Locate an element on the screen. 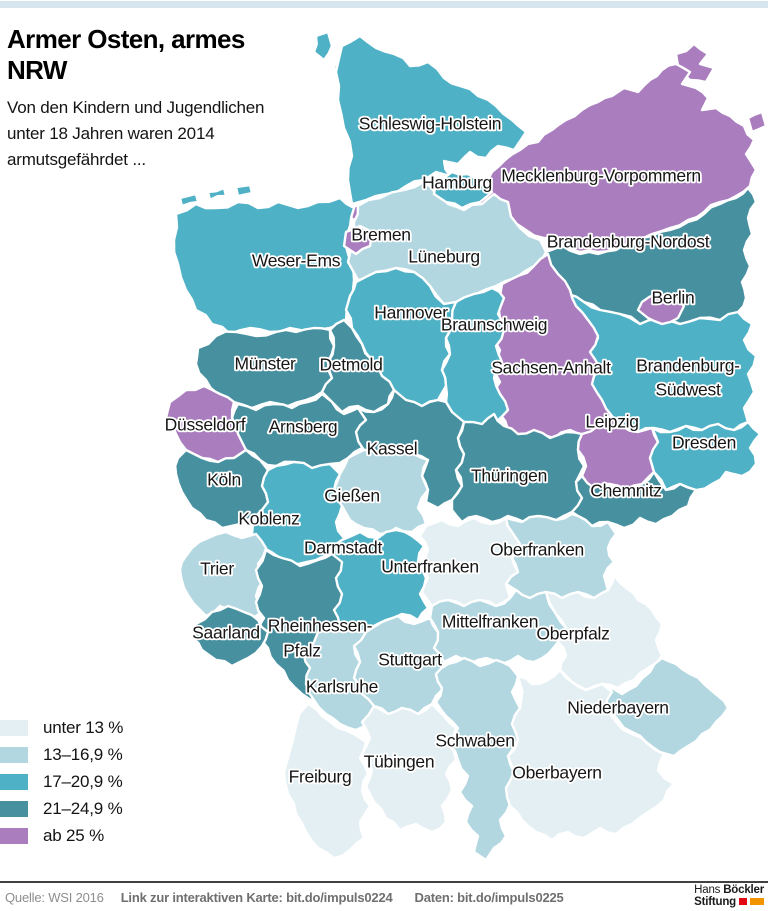 Image resolution: width=768 pixels, height=911 pixels. legend-item: 17–20,9 % is located at coordinates (61, 781).